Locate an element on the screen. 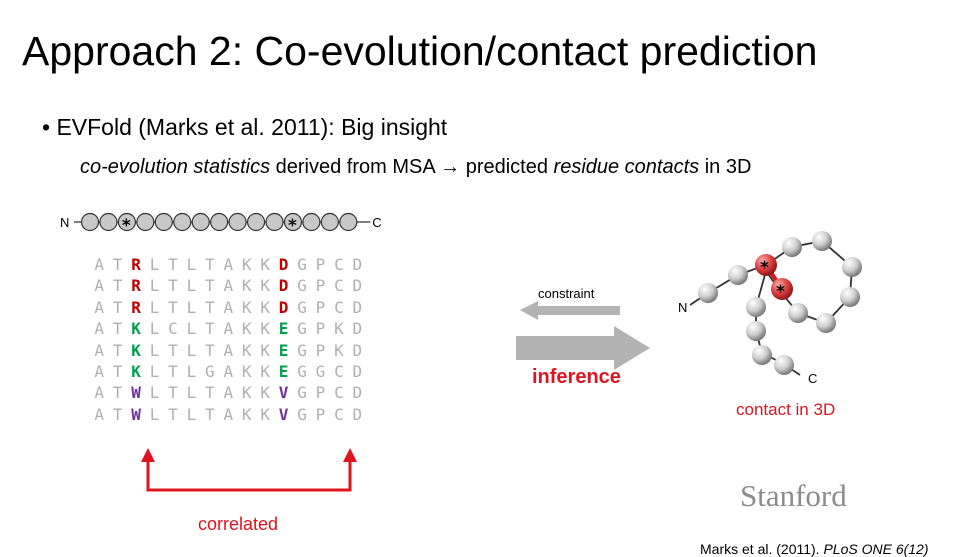 Image resolution: width=962 pixels, height=557 pixels. contact-star-2: * is located at coordinates (780, 292).